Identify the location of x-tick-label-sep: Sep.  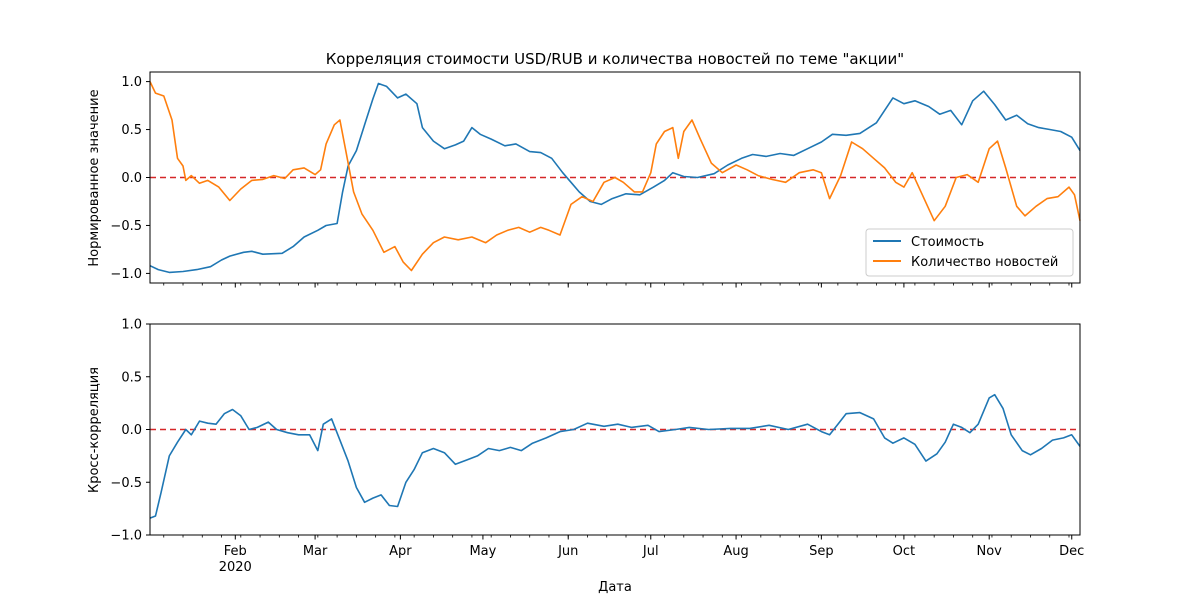
(821, 551).